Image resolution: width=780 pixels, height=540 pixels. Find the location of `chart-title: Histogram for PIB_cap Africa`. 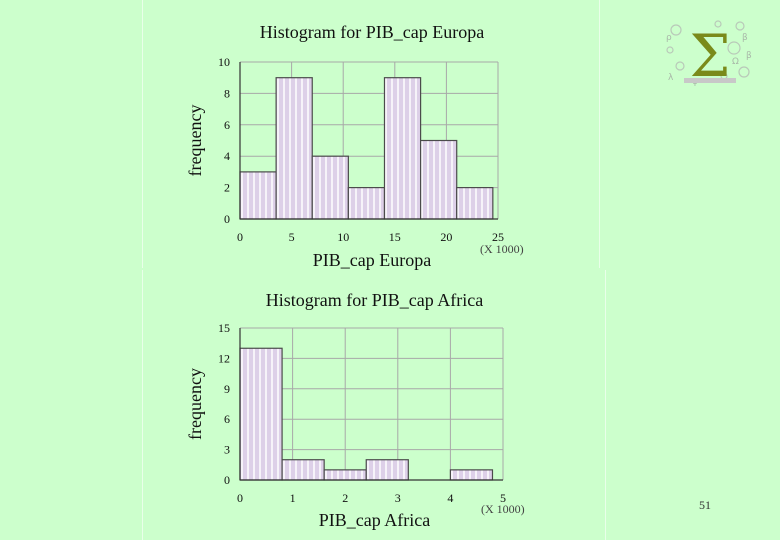

chart-title: Histogram for PIB_cap Africa is located at coordinates (374, 300).